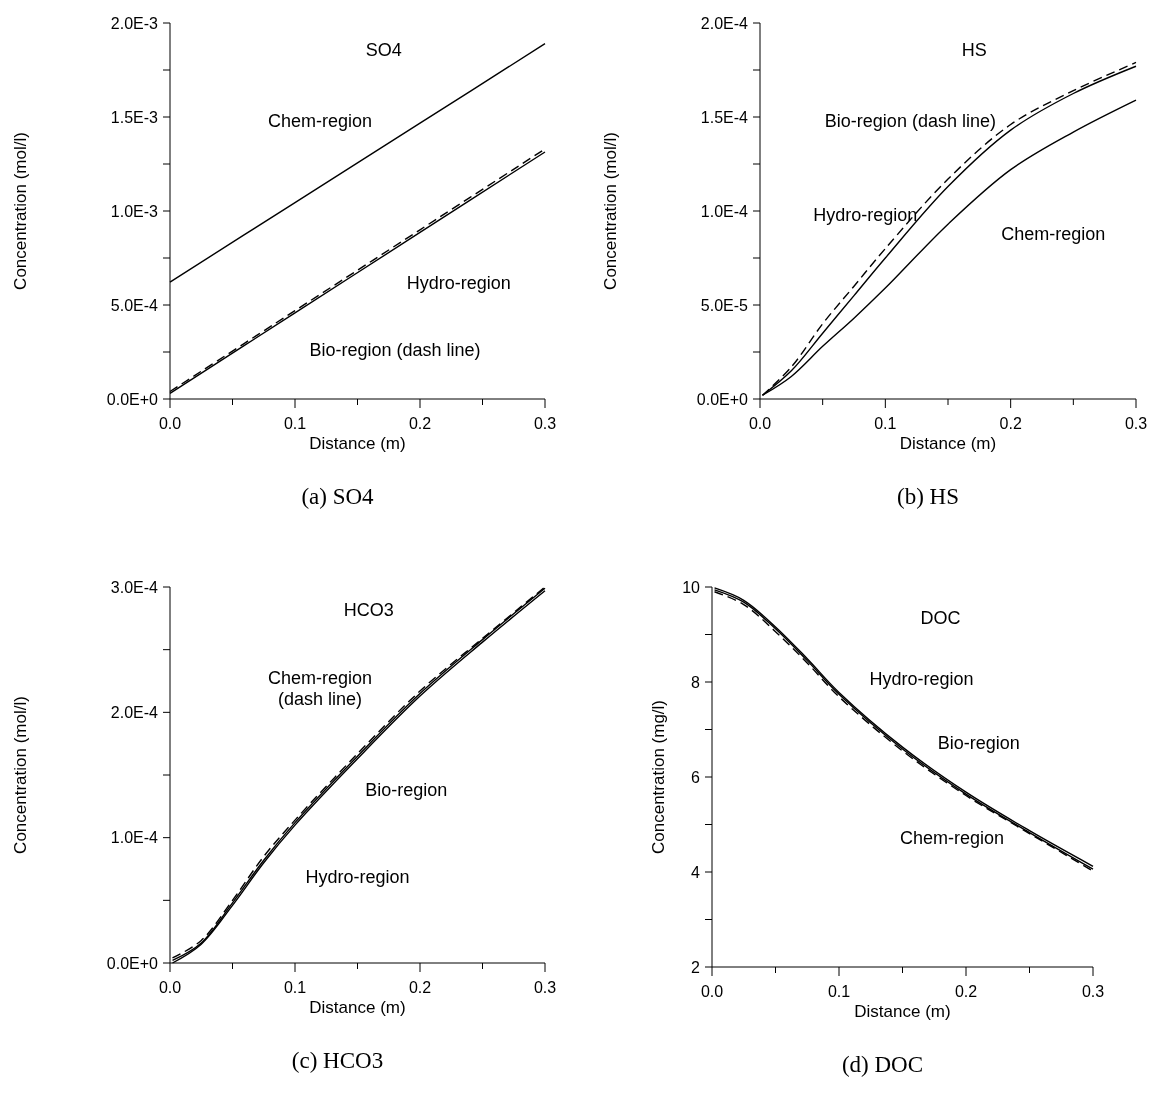  What do you see at coordinates (691, 587) in the screenshot?
I see `y-tick-label: 10` at bounding box center [691, 587].